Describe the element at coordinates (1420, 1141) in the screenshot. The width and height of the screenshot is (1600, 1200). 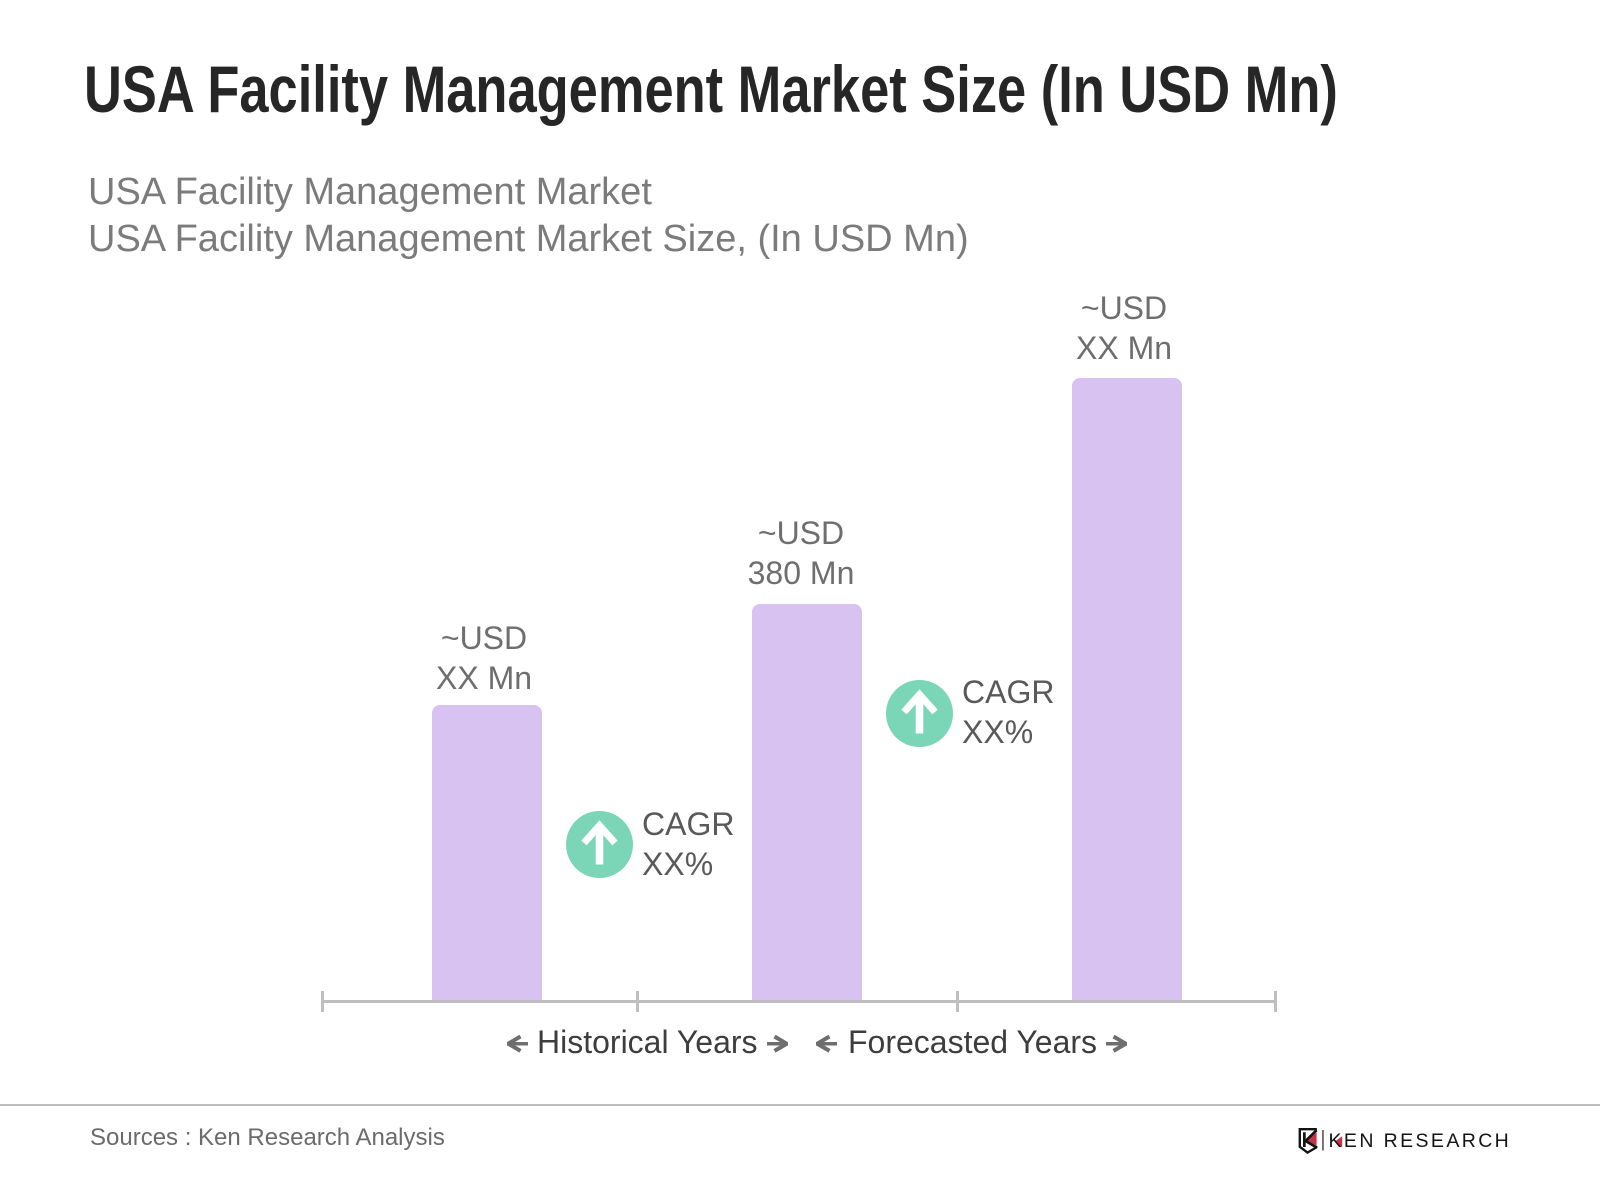
I see `svg-text: KEN RESEARCH` at that location.